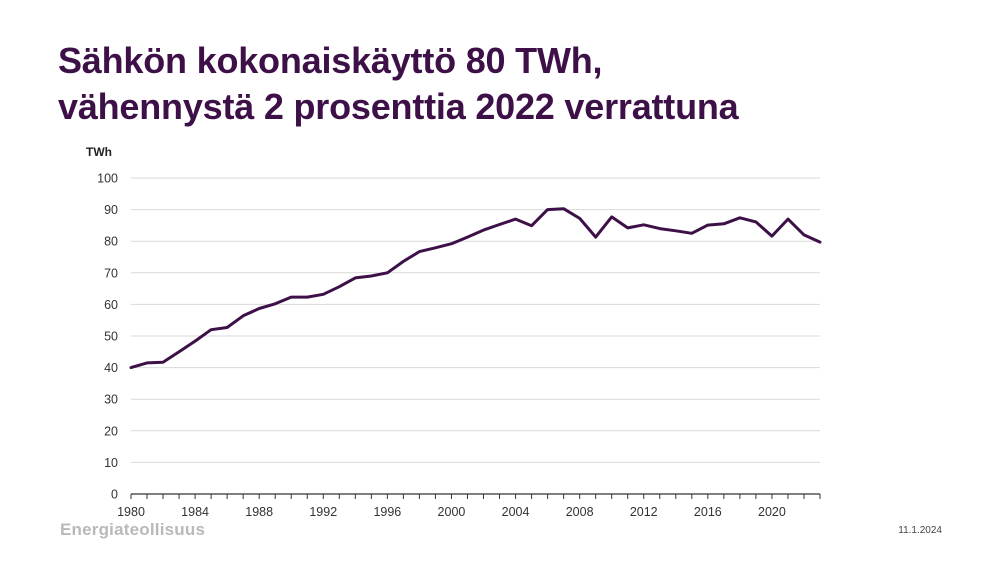  What do you see at coordinates (111, 305) in the screenshot?
I see `y-tick-label: 60` at bounding box center [111, 305].